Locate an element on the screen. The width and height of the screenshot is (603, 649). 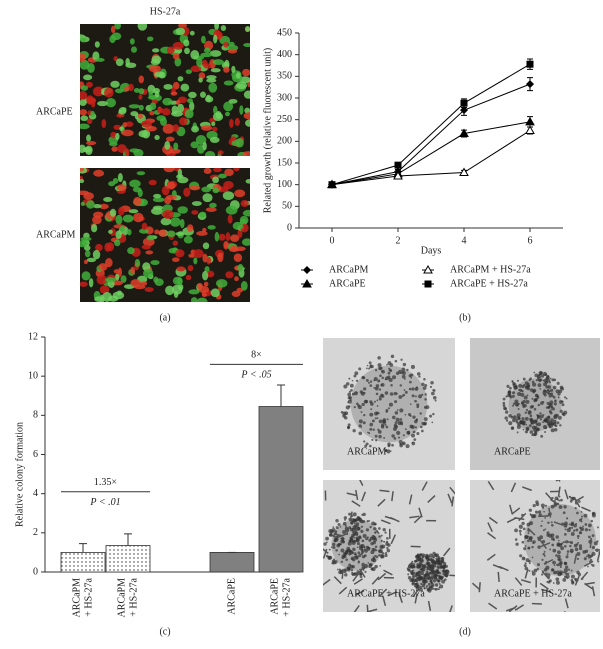
image-label: ARCaPE is located at coordinates (512, 451).